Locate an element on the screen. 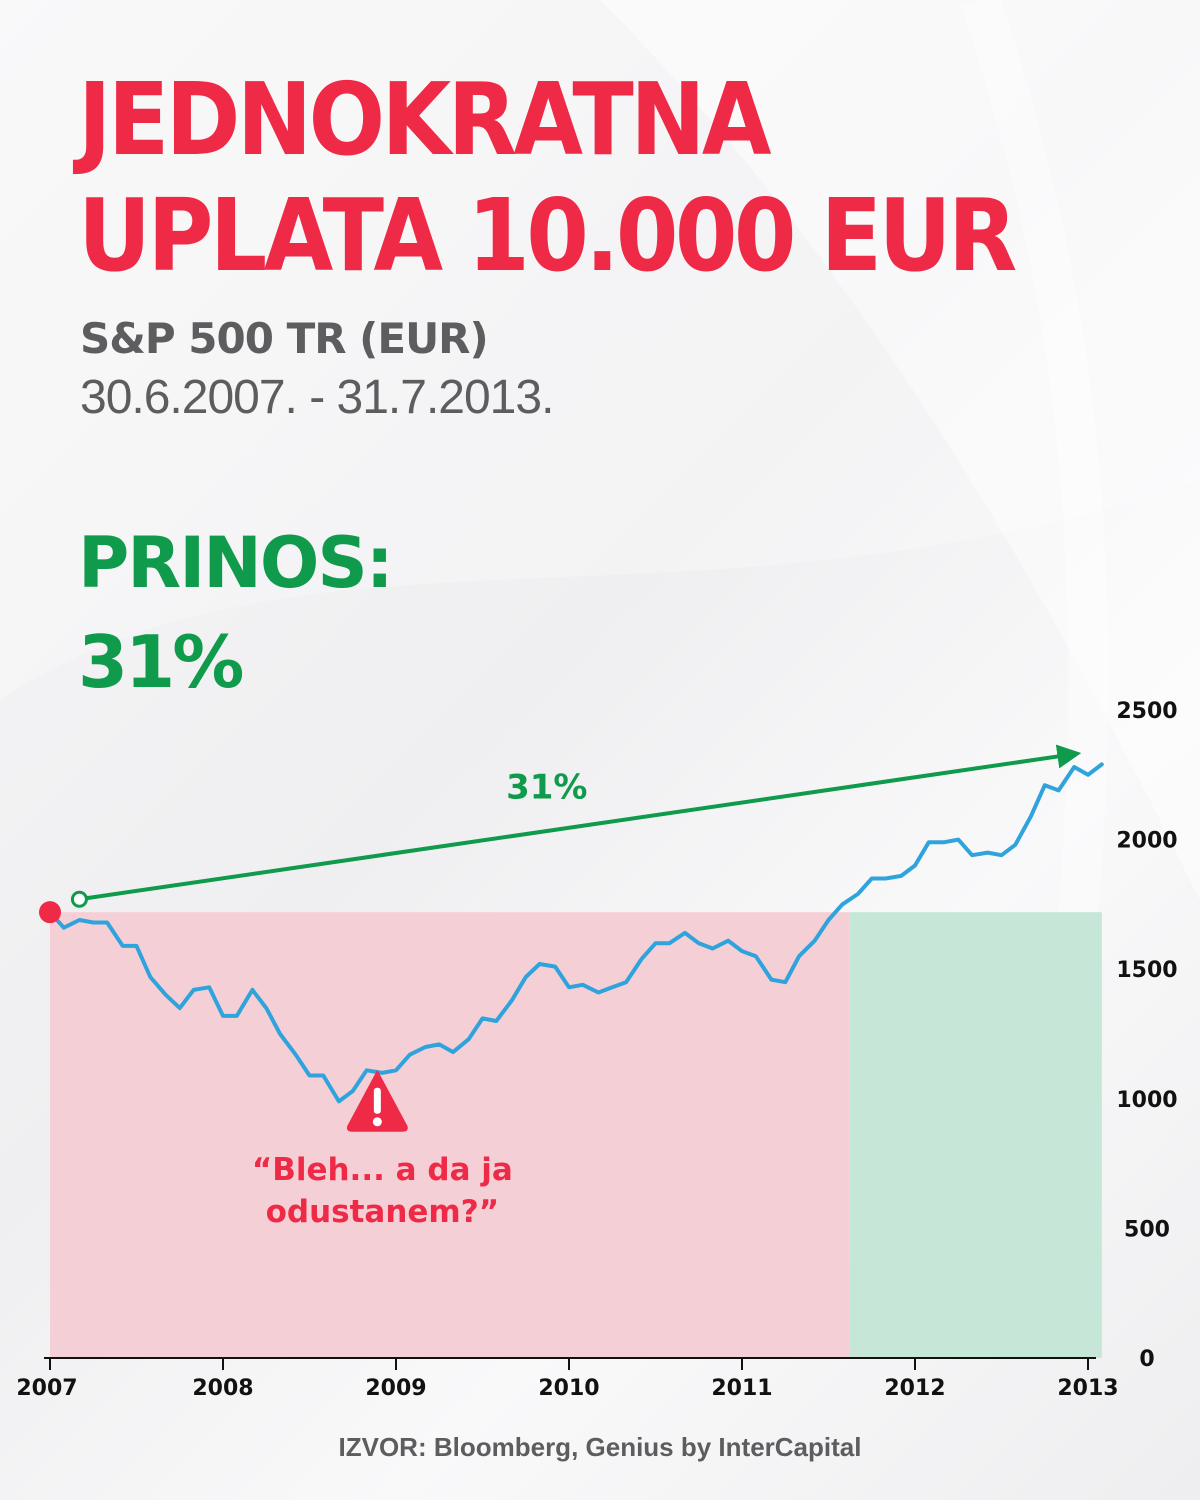  x-tick-label: 2012 is located at coordinates (914, 1388).